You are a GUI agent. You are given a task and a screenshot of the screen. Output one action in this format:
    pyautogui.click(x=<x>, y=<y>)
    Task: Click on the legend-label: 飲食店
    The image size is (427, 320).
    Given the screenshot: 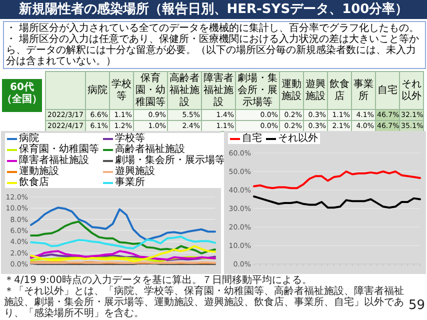 What is the action you would take?
    pyautogui.click(x=34, y=182)
    